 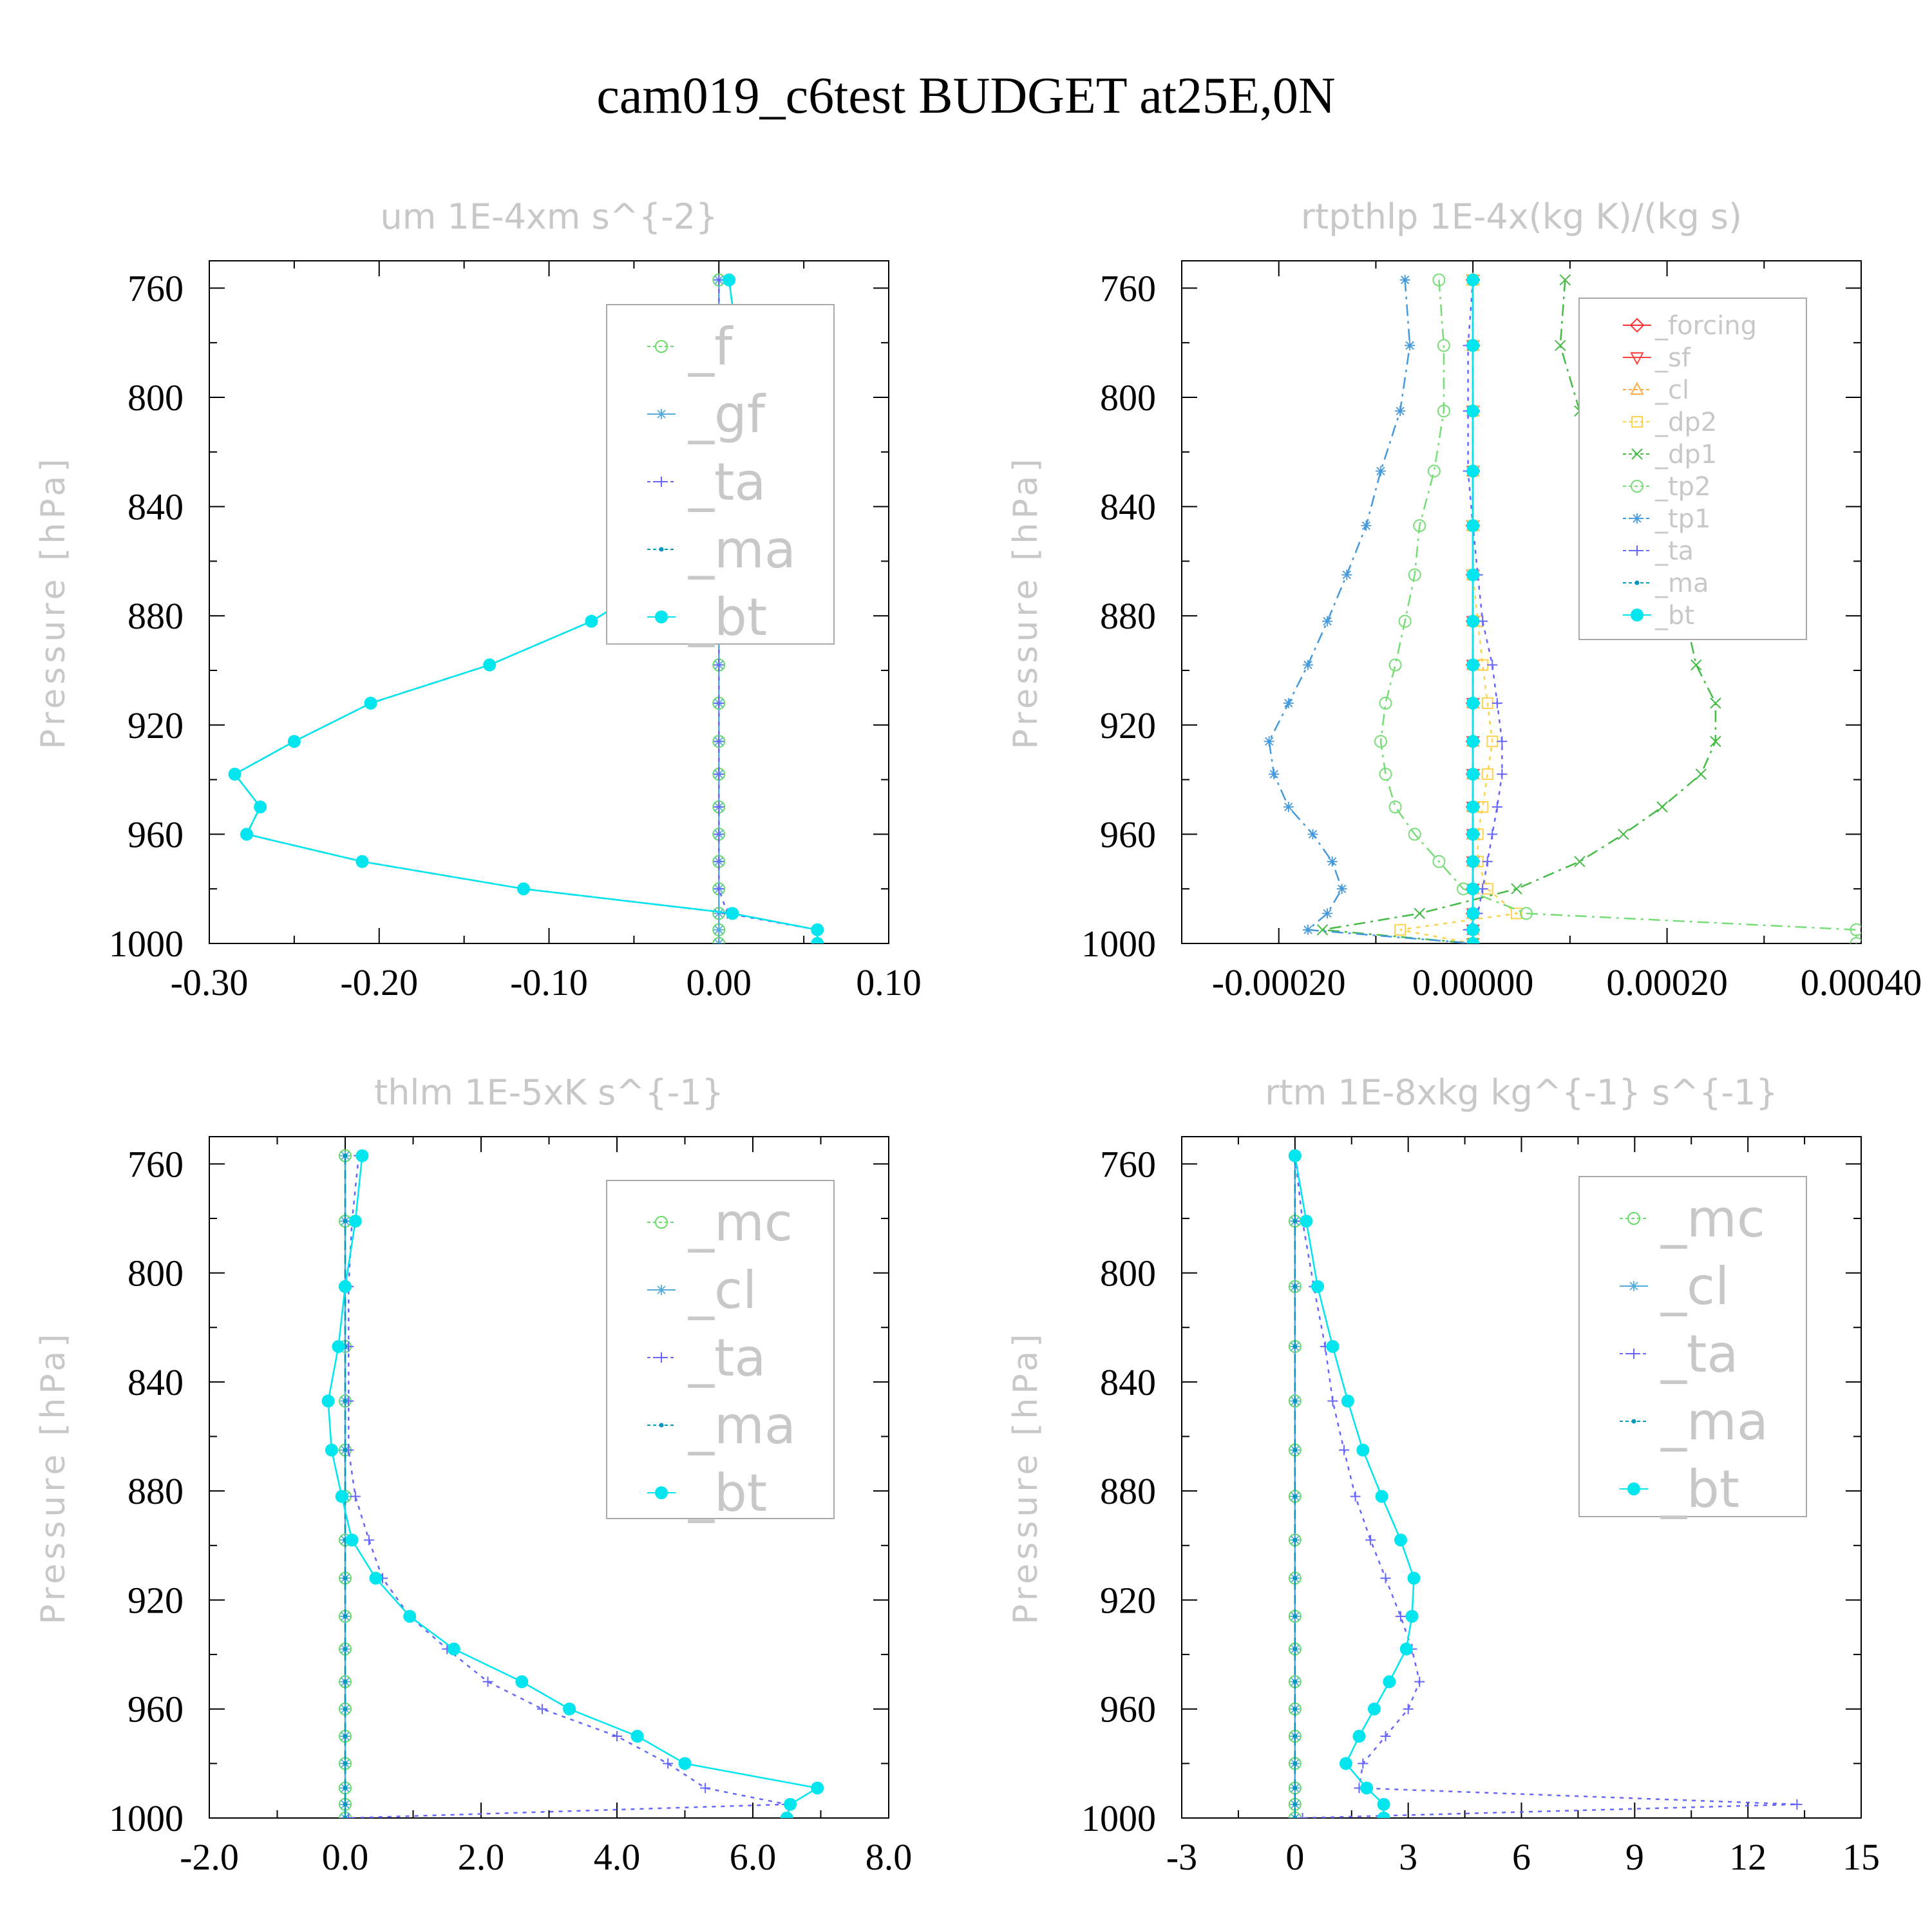 I want to click on legend-label: _tp2, so click(x=1682, y=487).